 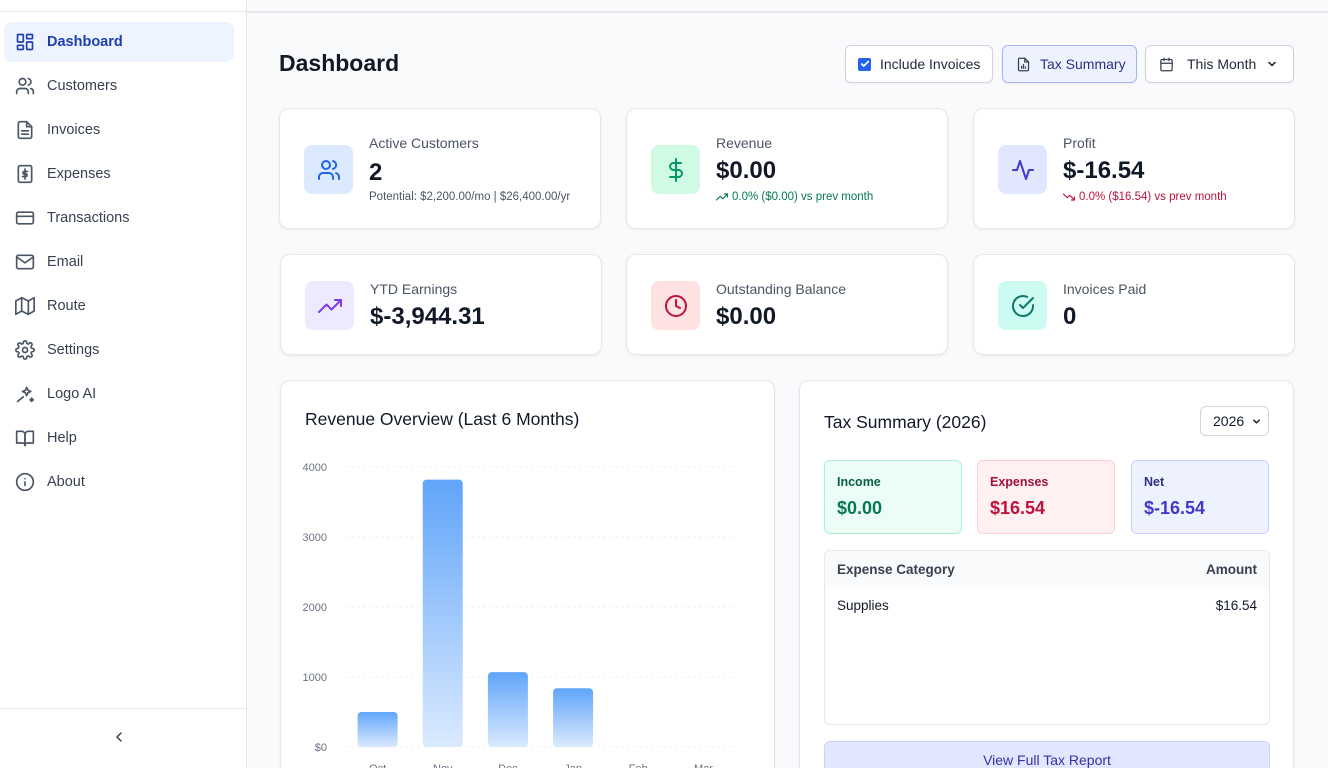 I want to click on include-invoices-checkbox: Include Invoices, so click(x=919, y=64).